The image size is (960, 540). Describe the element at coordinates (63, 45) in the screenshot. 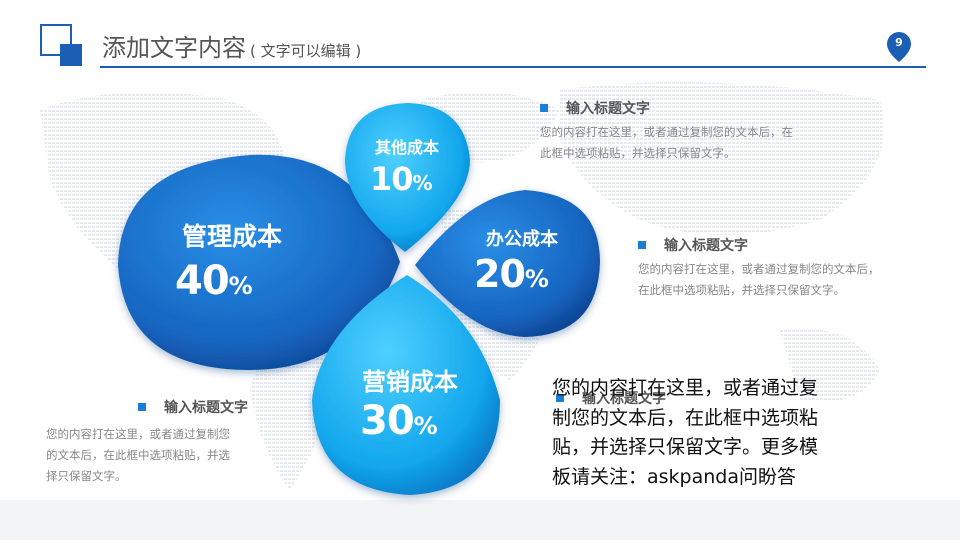

I see `logo-squares` at that location.